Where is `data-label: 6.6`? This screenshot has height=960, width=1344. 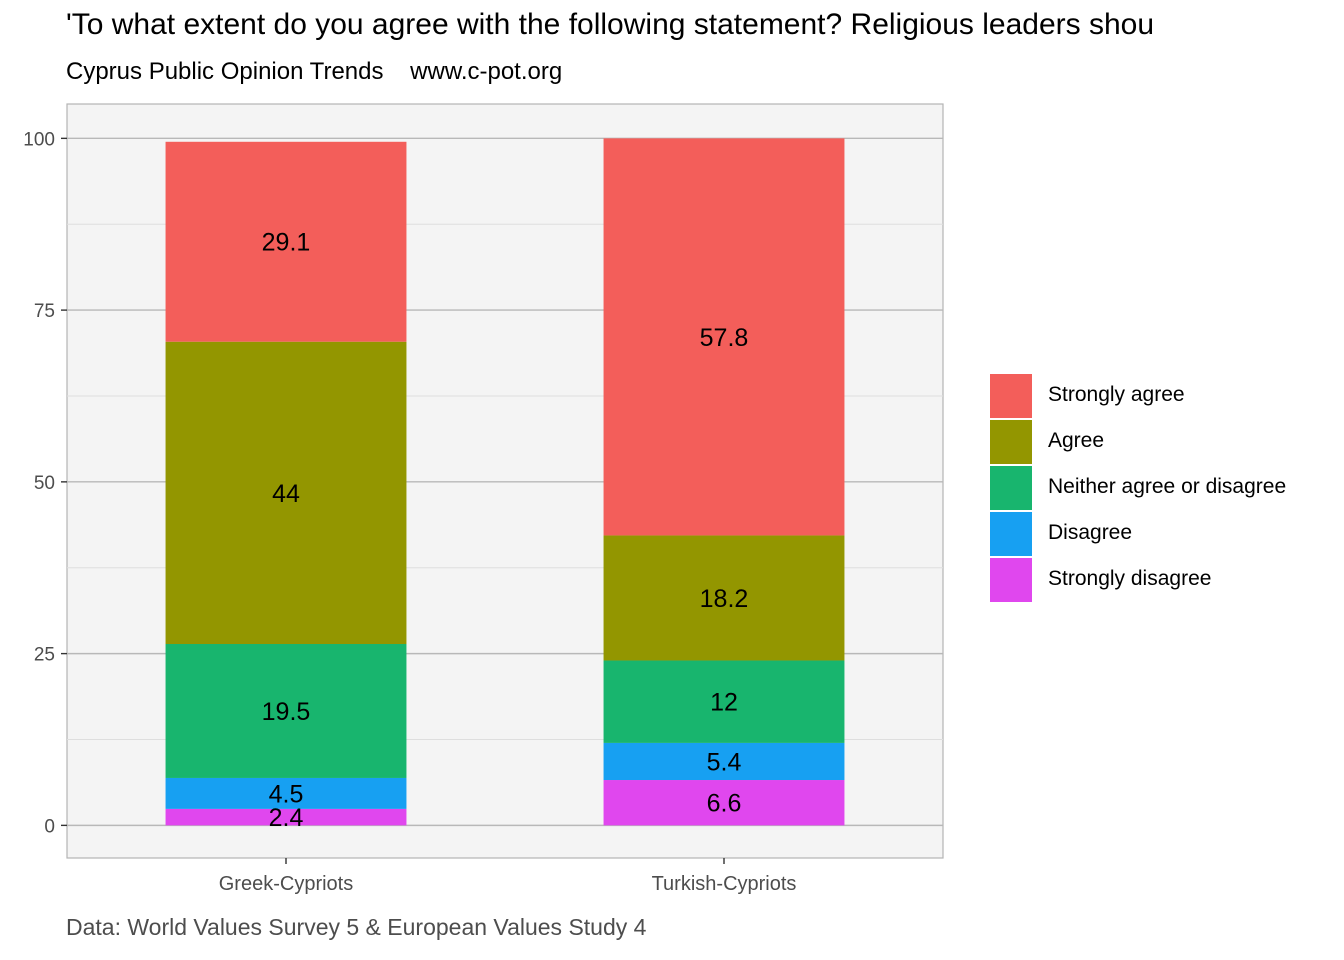
data-label: 6.6 is located at coordinates (724, 804).